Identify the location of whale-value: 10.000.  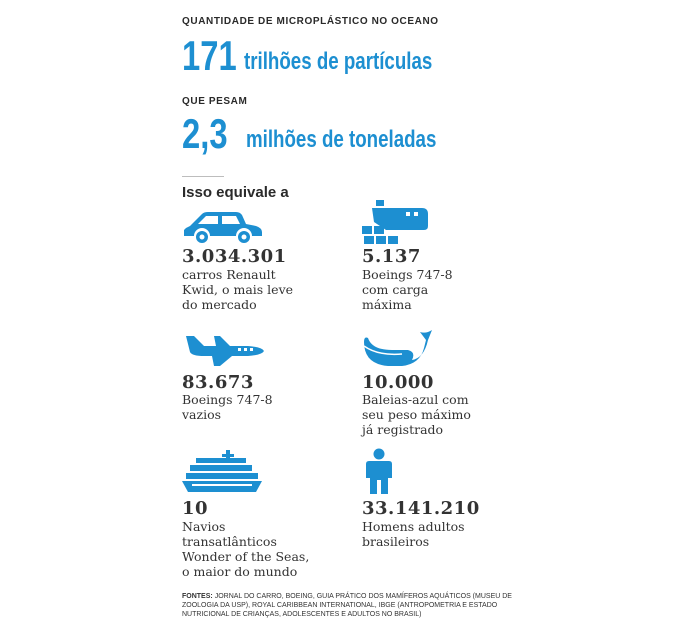
(398, 382).